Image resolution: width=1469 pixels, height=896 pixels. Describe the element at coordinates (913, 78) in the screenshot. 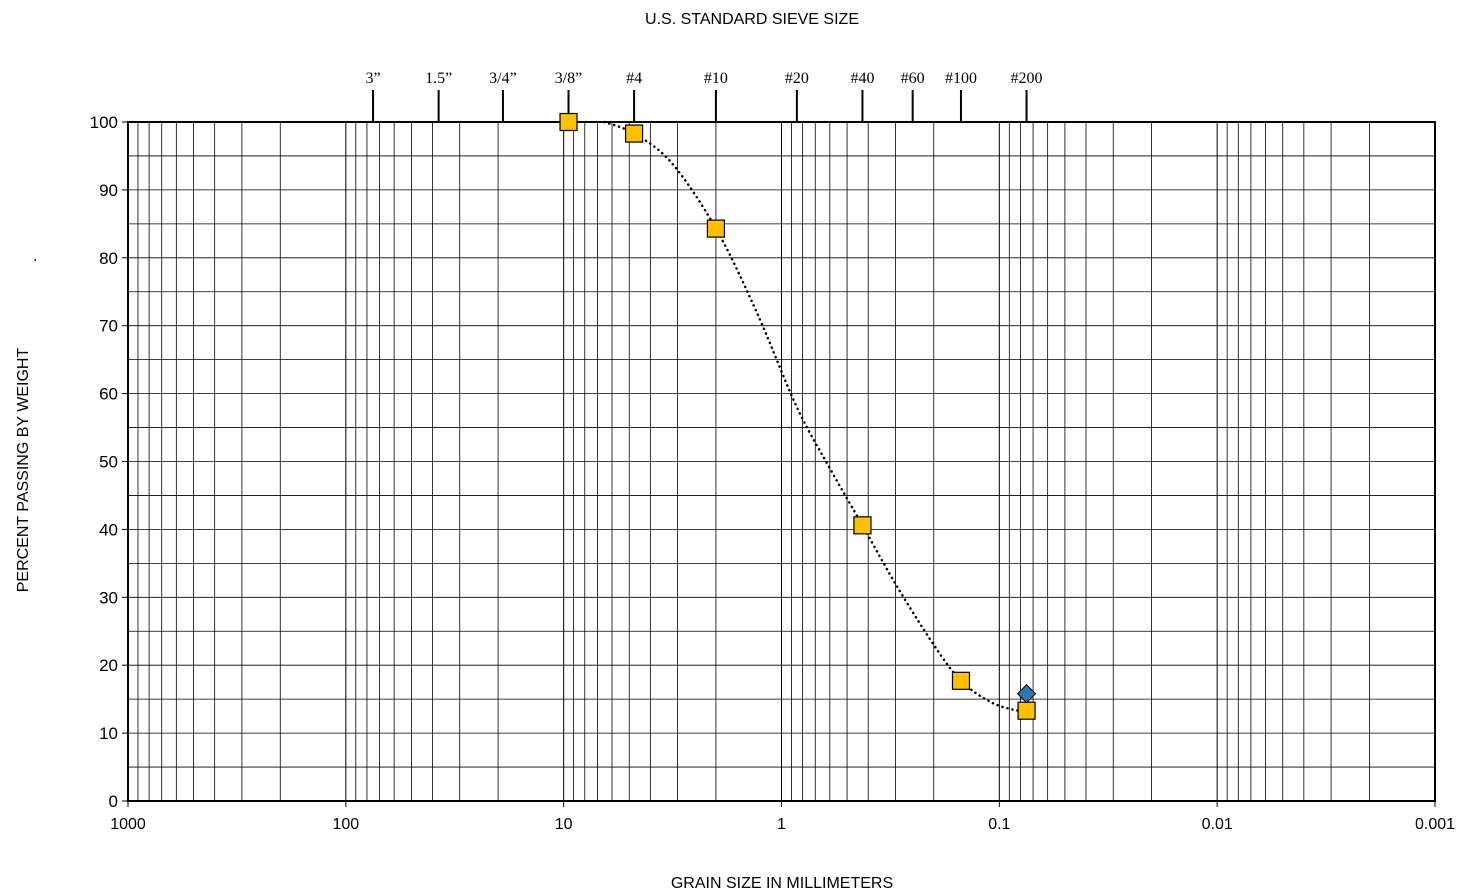

I see `sieve-label: #60` at that location.